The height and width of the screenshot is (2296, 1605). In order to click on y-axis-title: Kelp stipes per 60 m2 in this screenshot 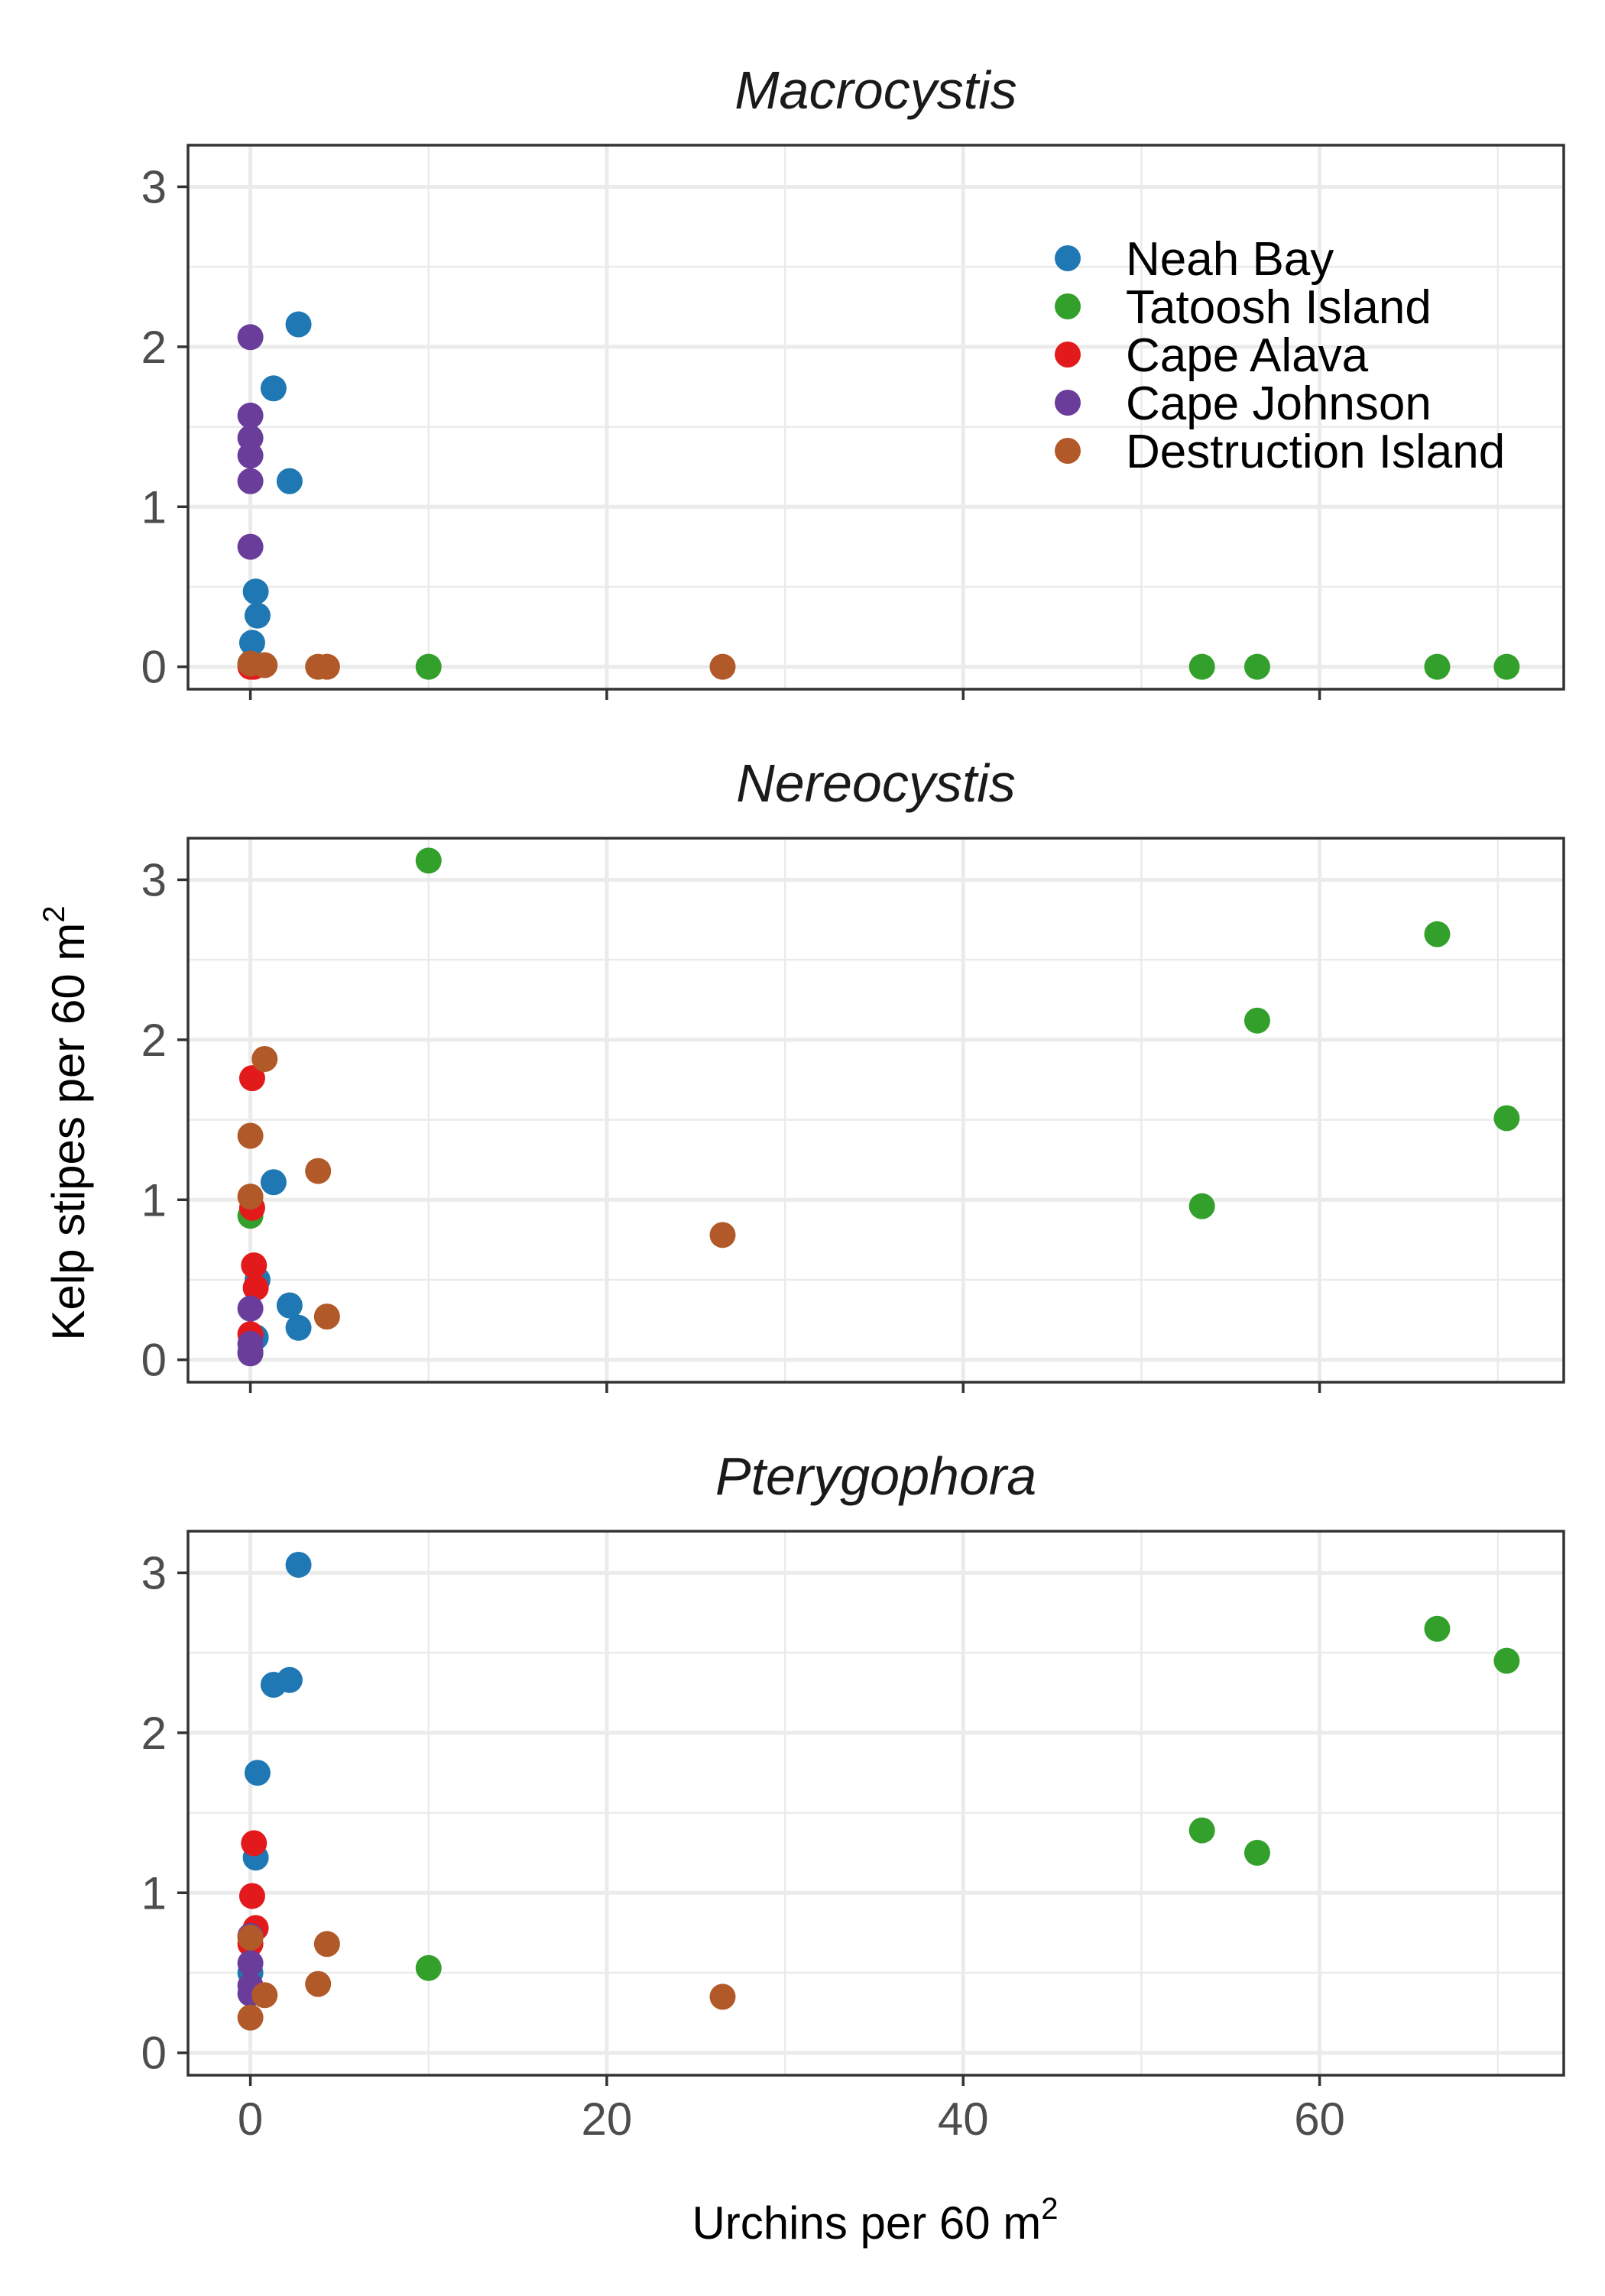, I will do `click(65, 1122)`.